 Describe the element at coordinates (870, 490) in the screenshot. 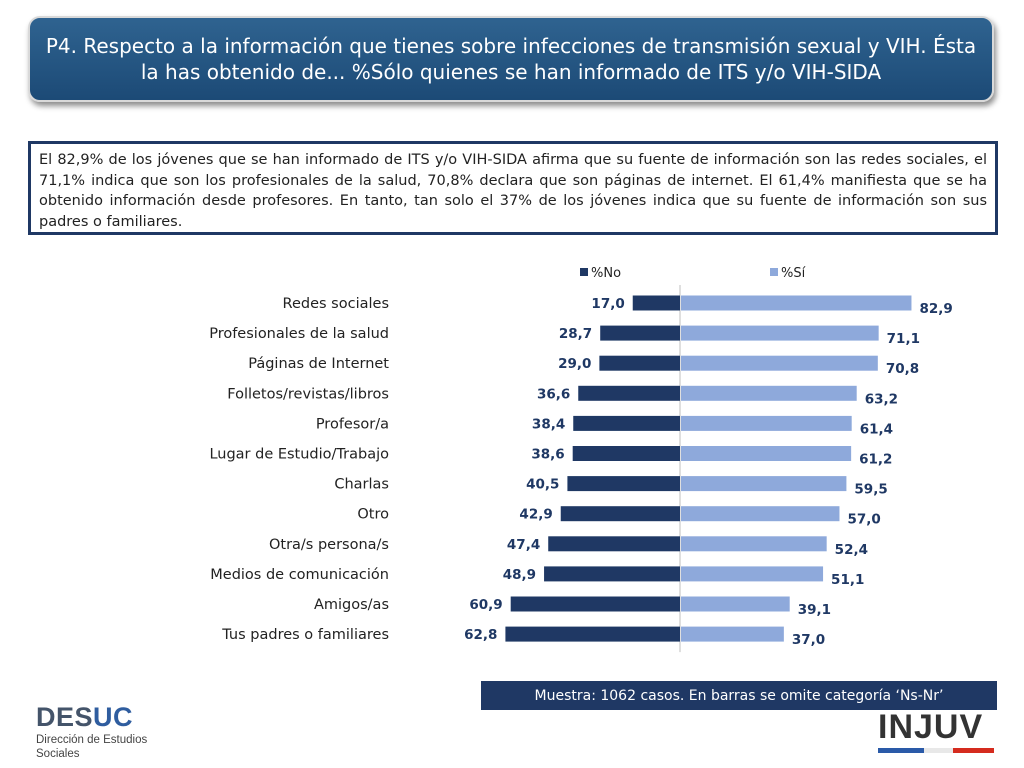

I see `data-label-si: 59,5` at that location.